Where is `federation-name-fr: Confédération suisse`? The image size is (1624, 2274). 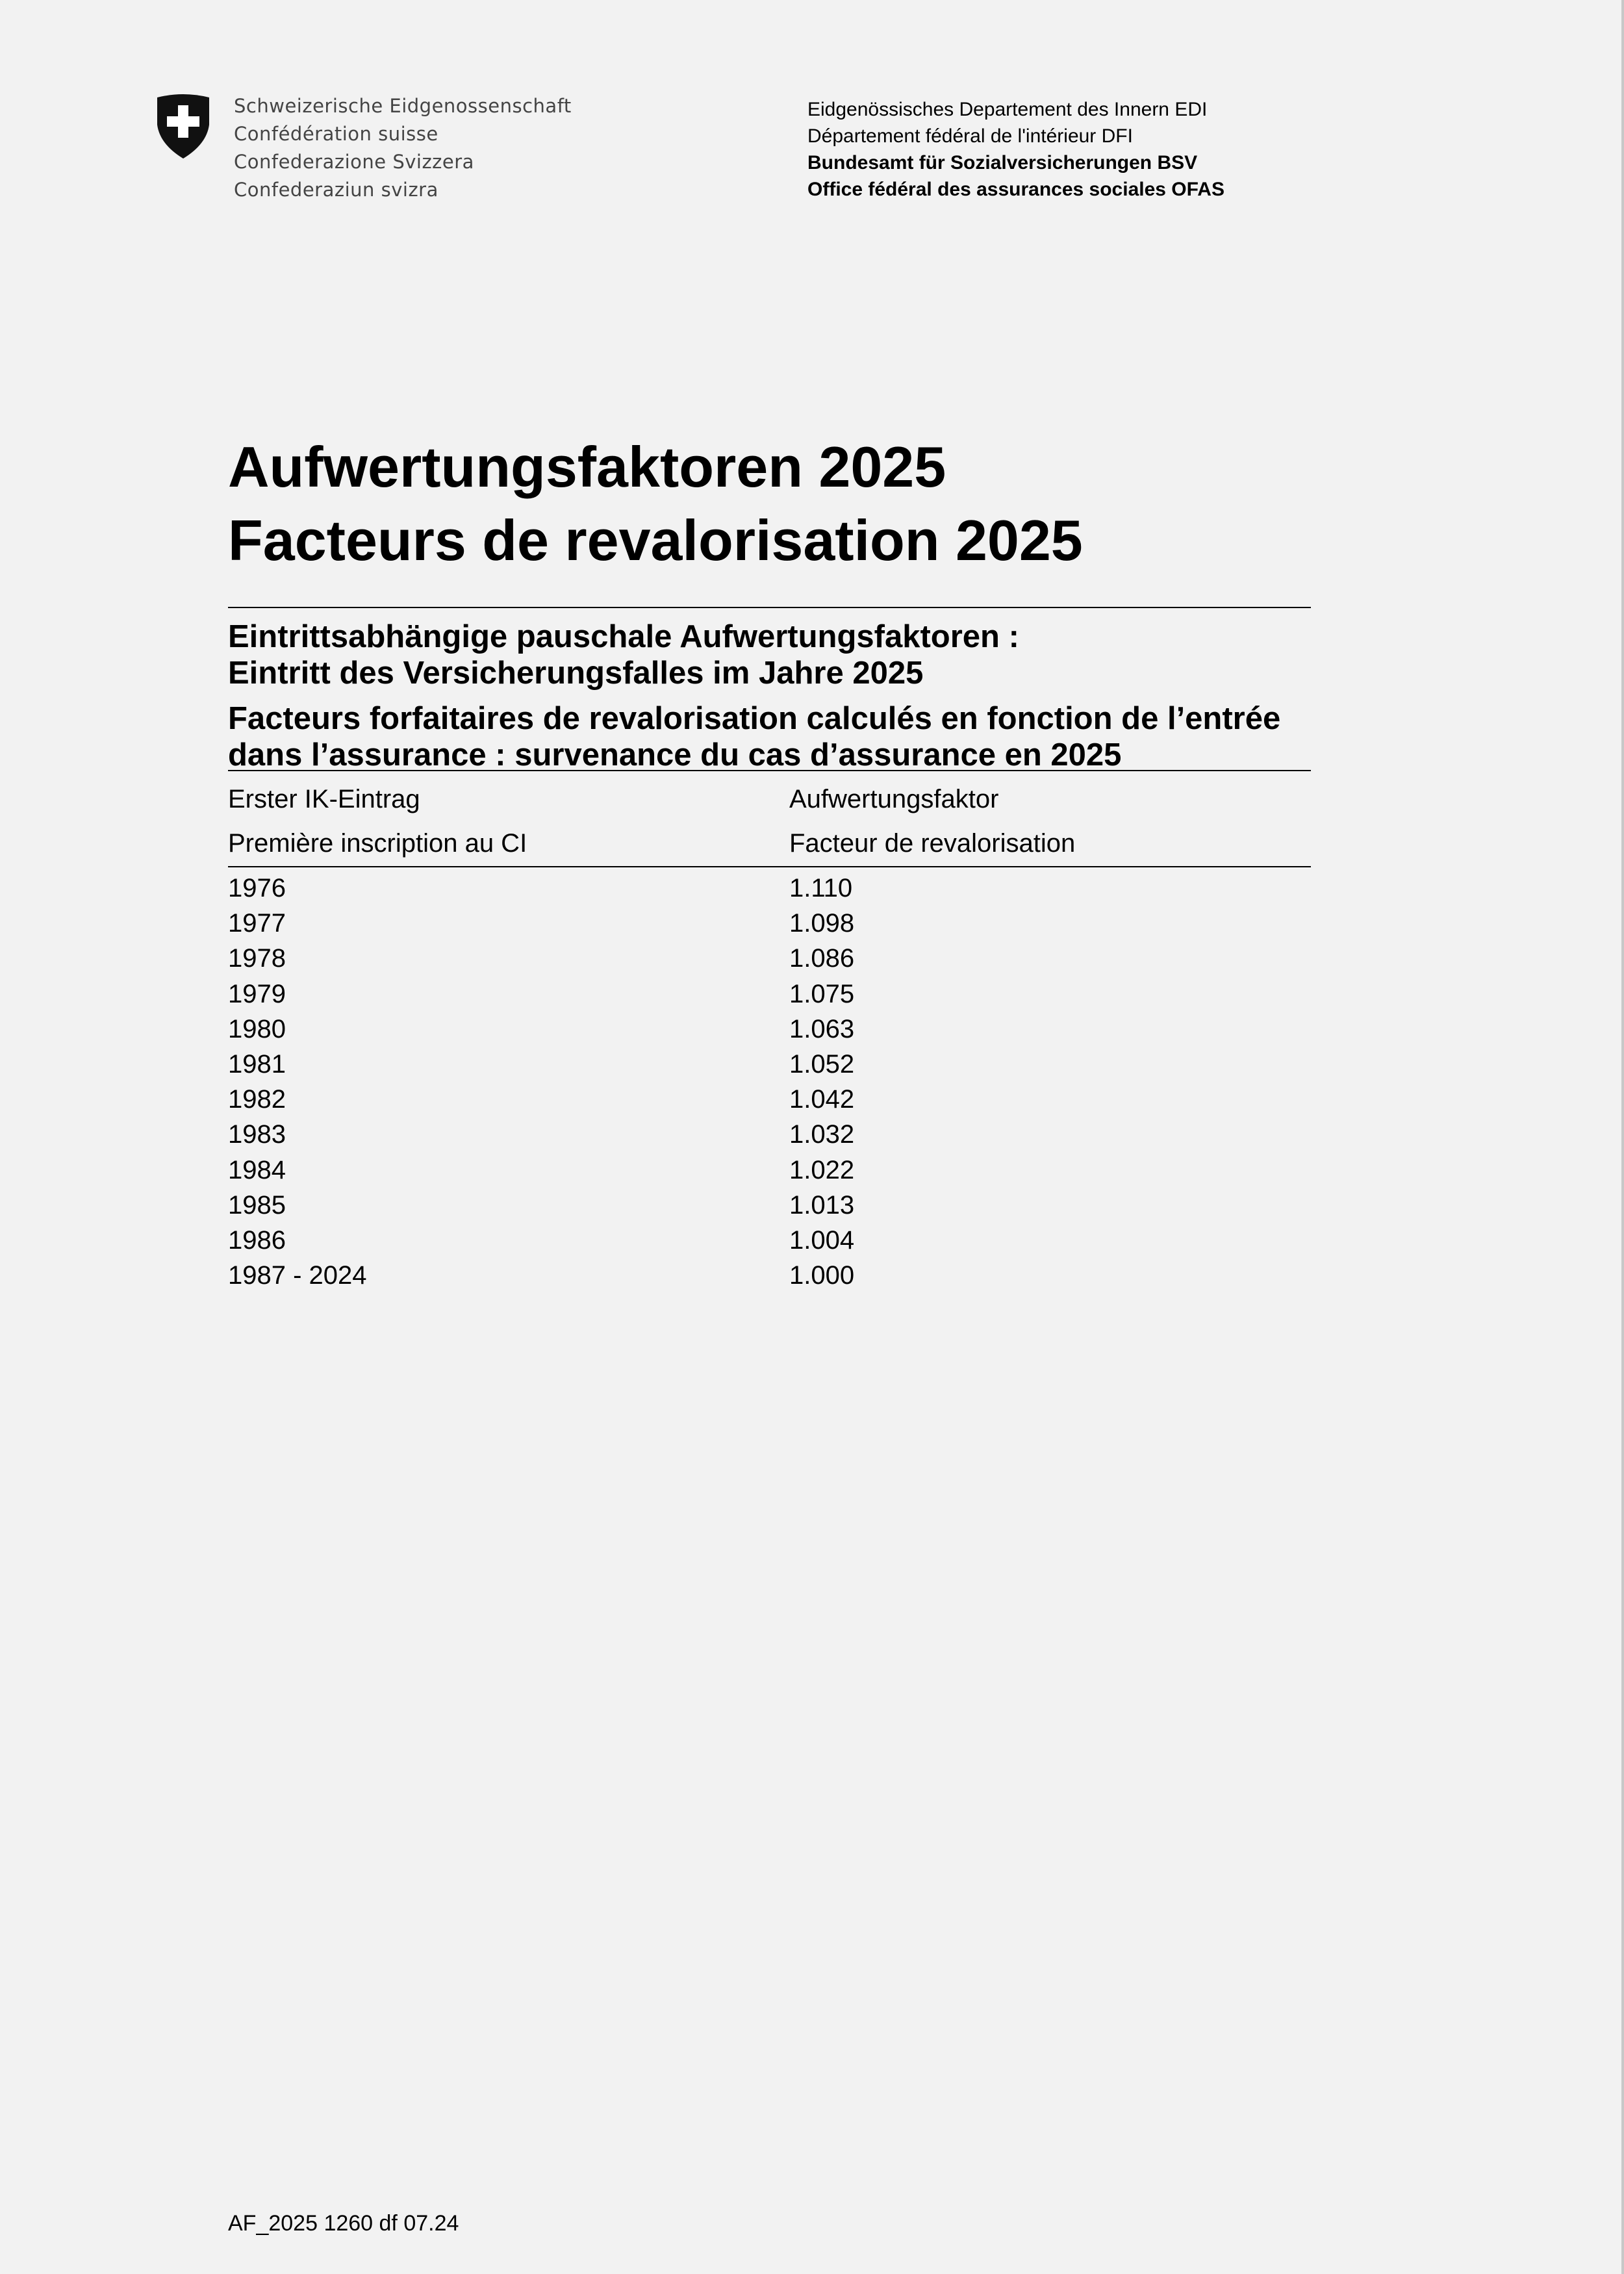
federation-name-fr: Confédération suisse is located at coordinates (336, 134).